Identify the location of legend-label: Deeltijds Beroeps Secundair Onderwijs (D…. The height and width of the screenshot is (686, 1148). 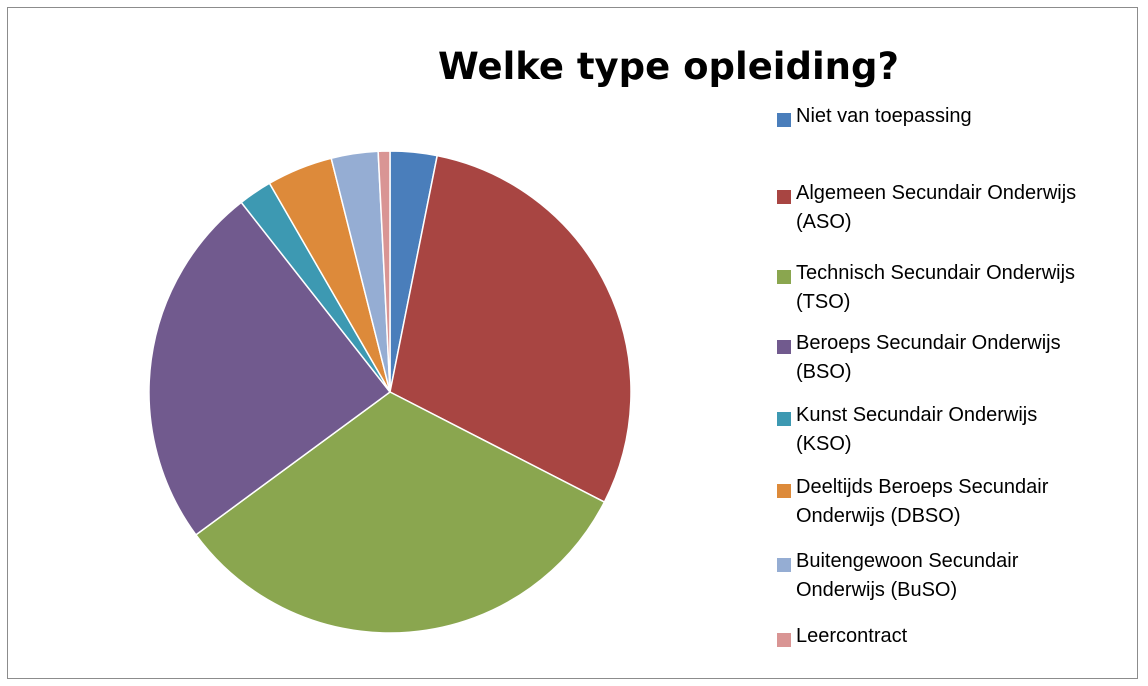
(922, 501).